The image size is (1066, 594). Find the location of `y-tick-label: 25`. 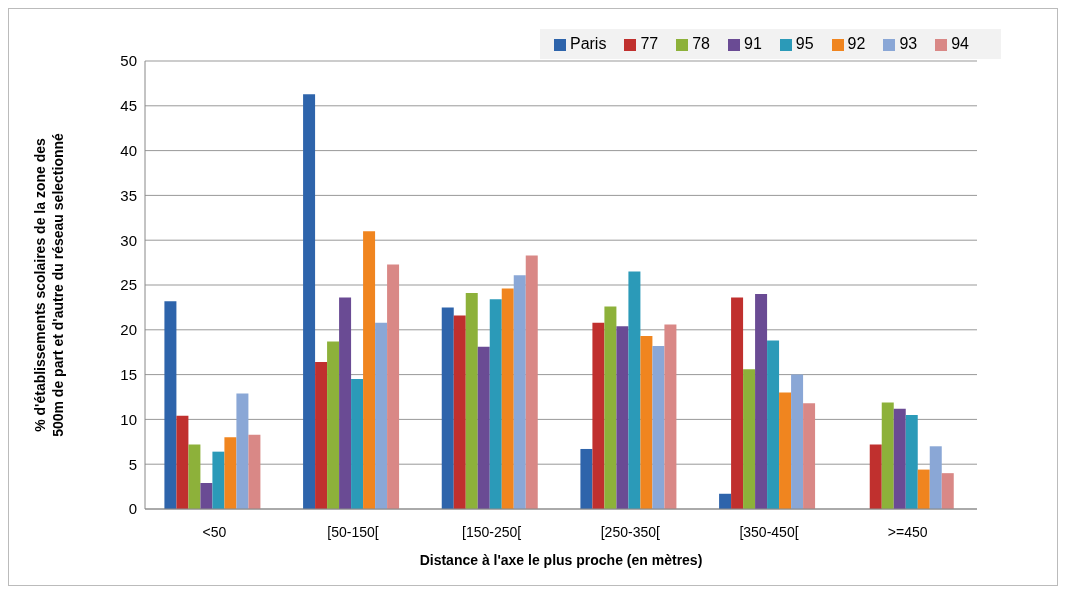

y-tick-label: 25 is located at coordinates (128, 285).